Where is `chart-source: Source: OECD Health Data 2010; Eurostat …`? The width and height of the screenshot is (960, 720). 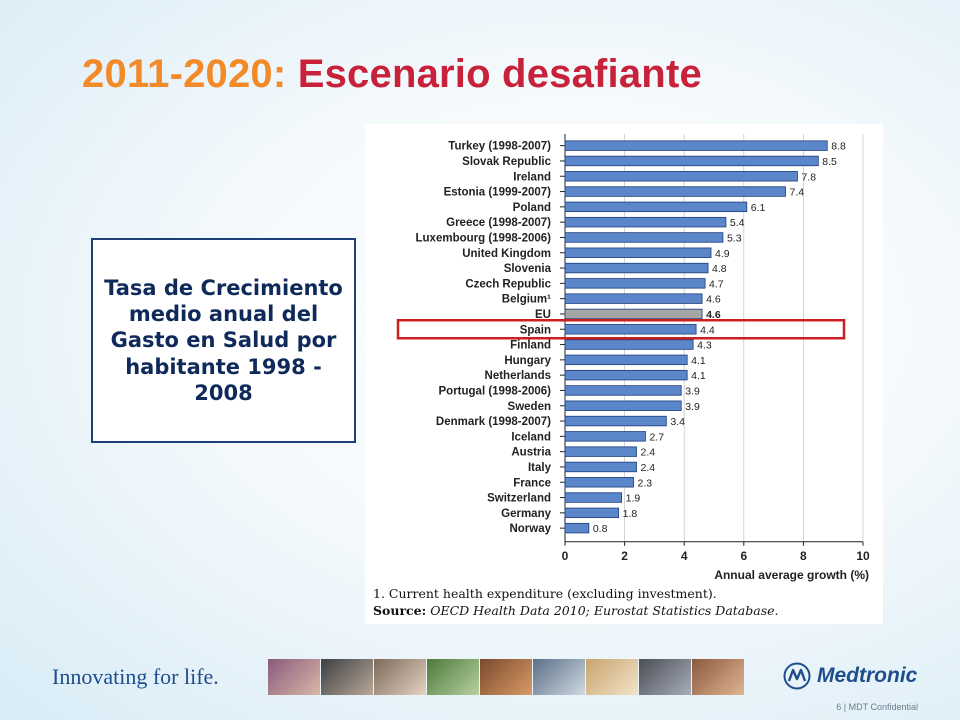 chart-source: Source: OECD Health Data 2010; Eurostat … is located at coordinates (576, 610).